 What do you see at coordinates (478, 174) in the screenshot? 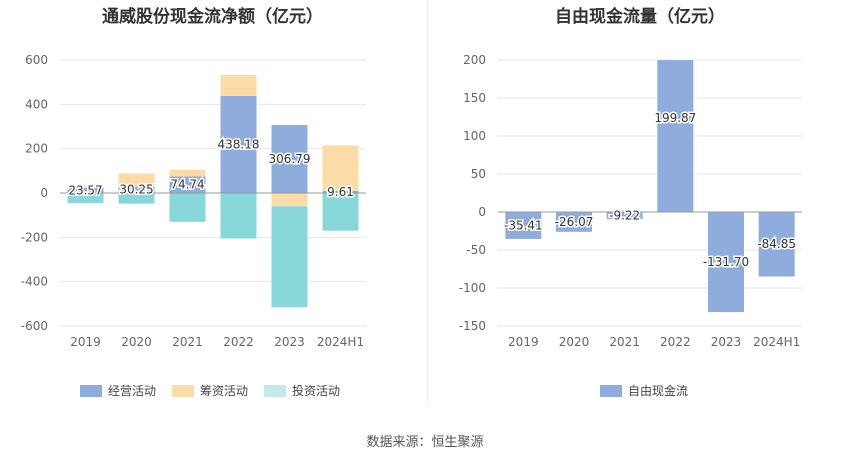
I see `y-tick-label: 50` at bounding box center [478, 174].